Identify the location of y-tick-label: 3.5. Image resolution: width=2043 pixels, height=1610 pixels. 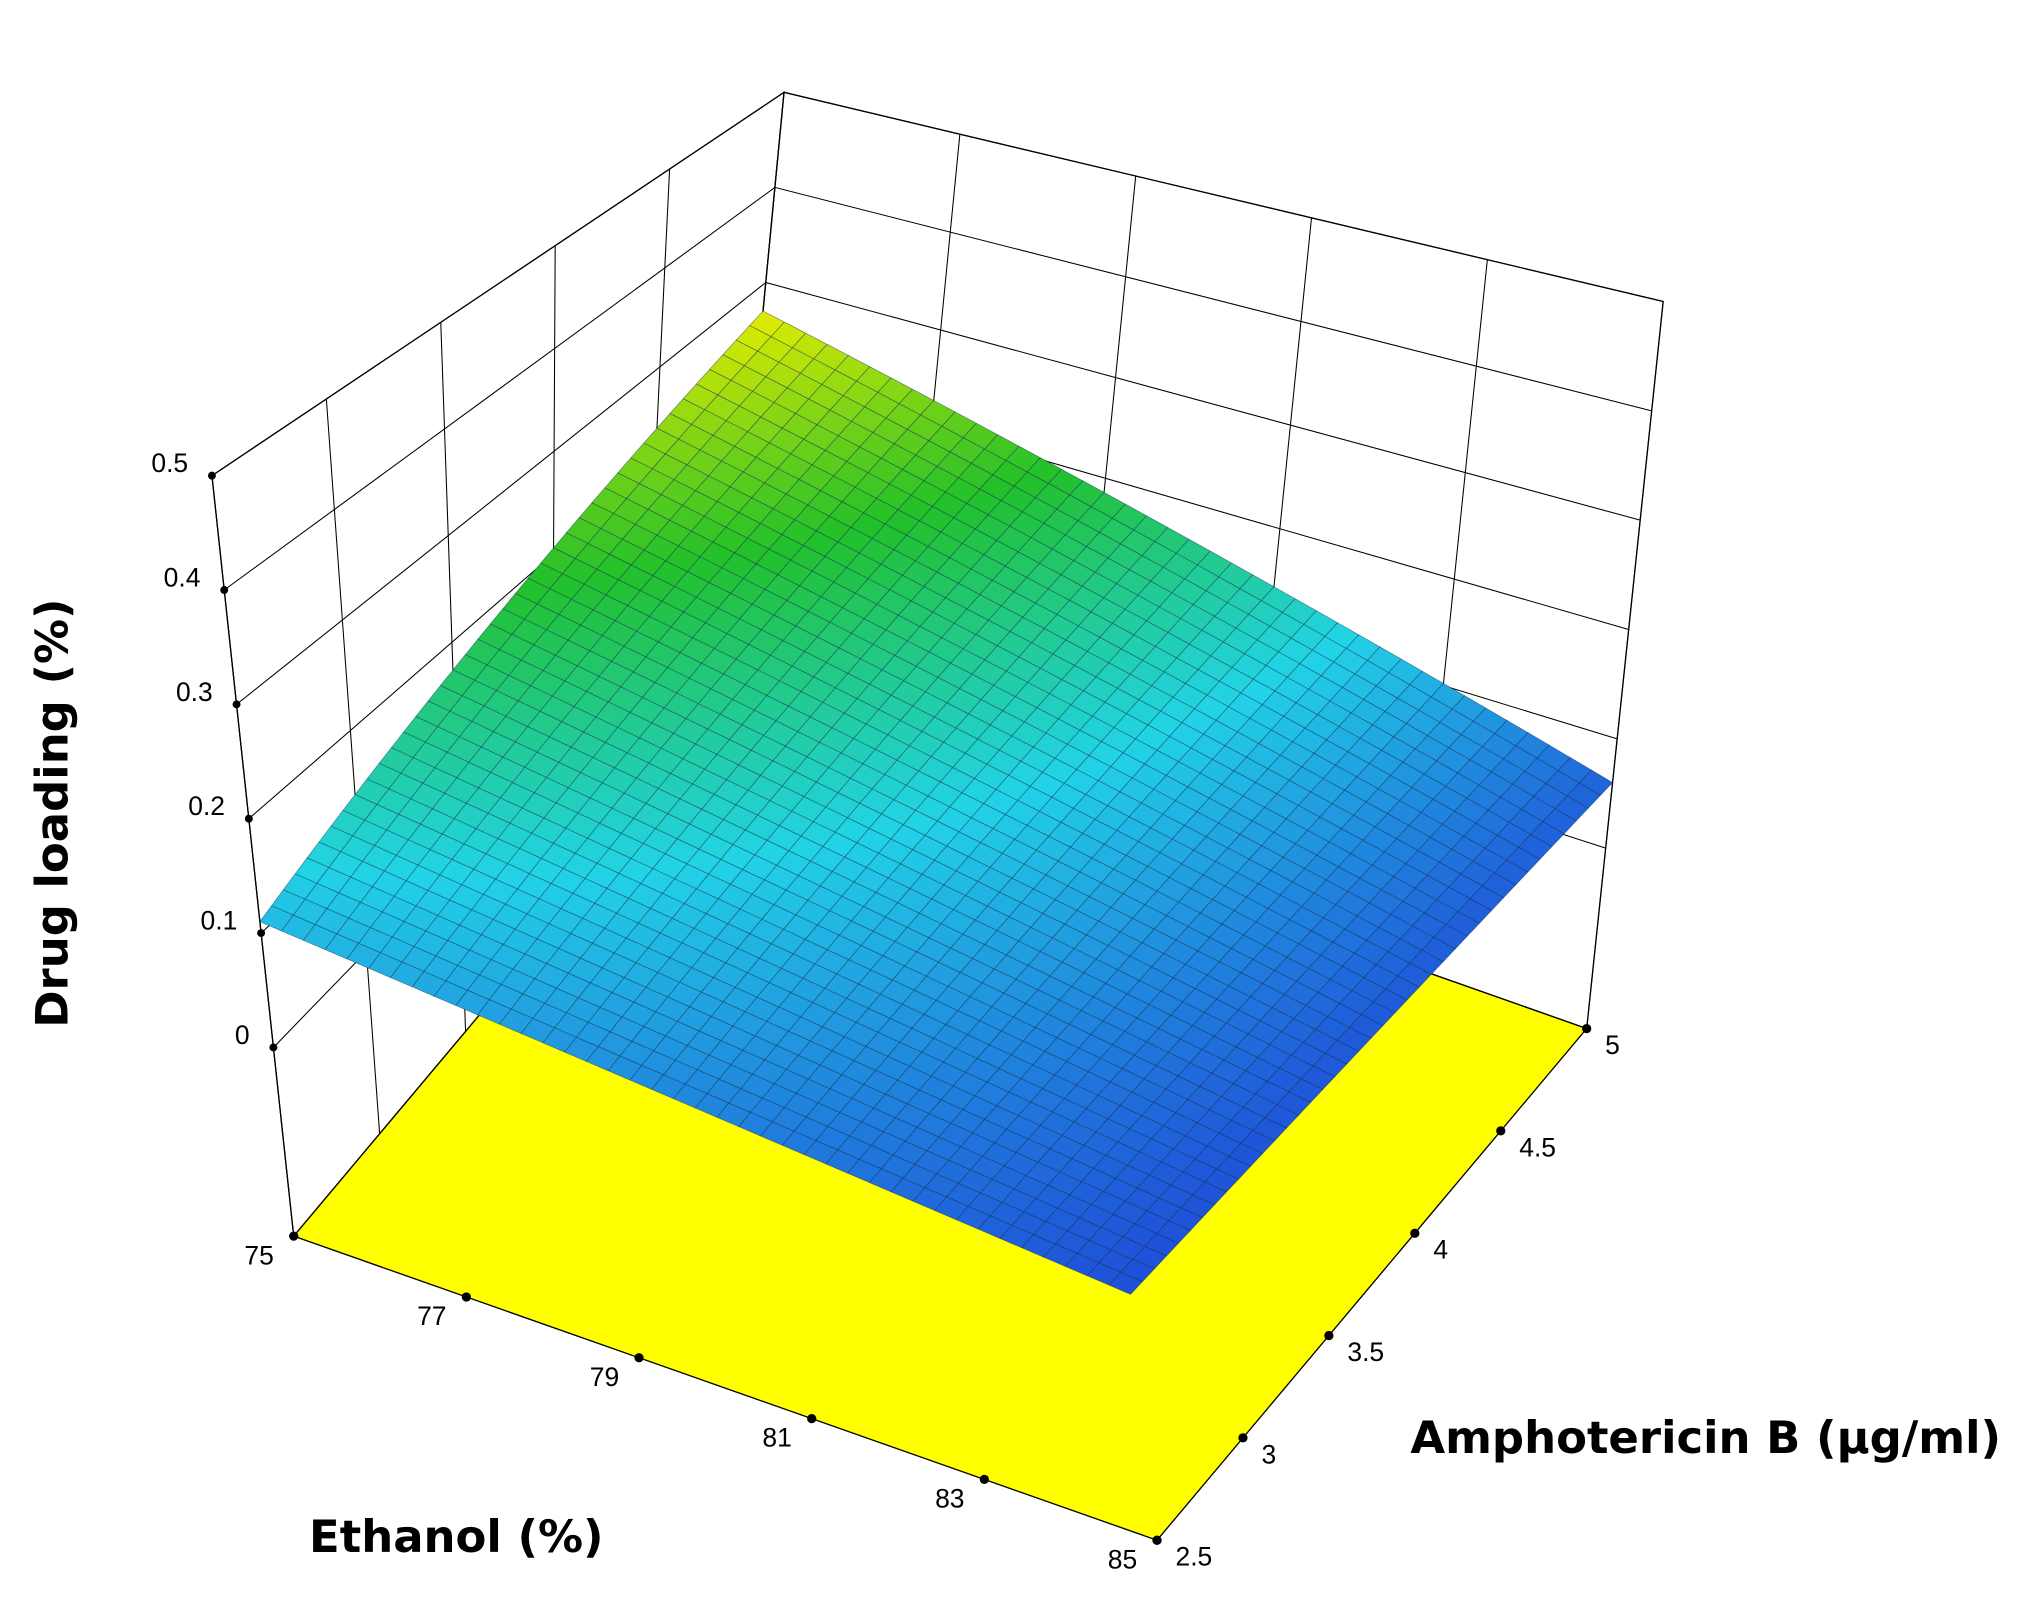
(1365, 1352).